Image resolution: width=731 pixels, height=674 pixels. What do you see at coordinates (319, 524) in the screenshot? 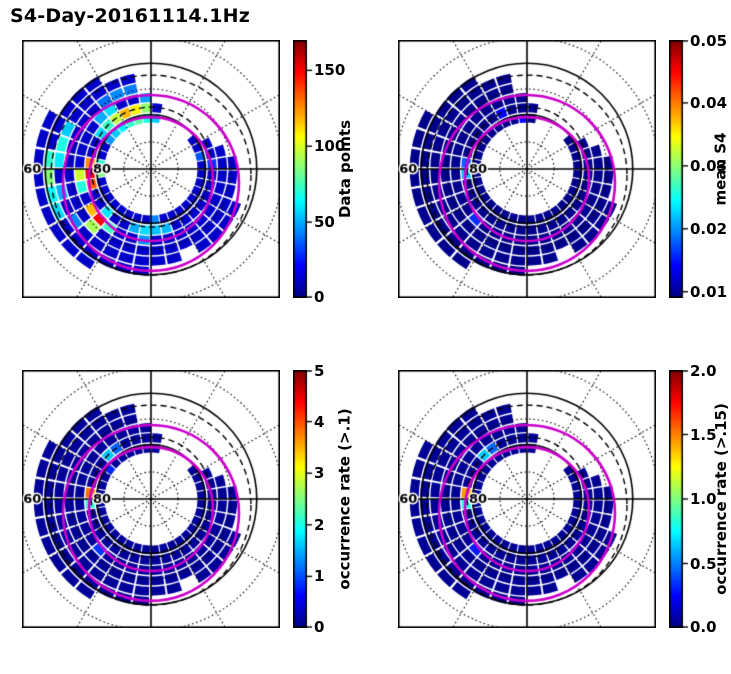
I see `colorbar-tick-label: 2` at bounding box center [319, 524].